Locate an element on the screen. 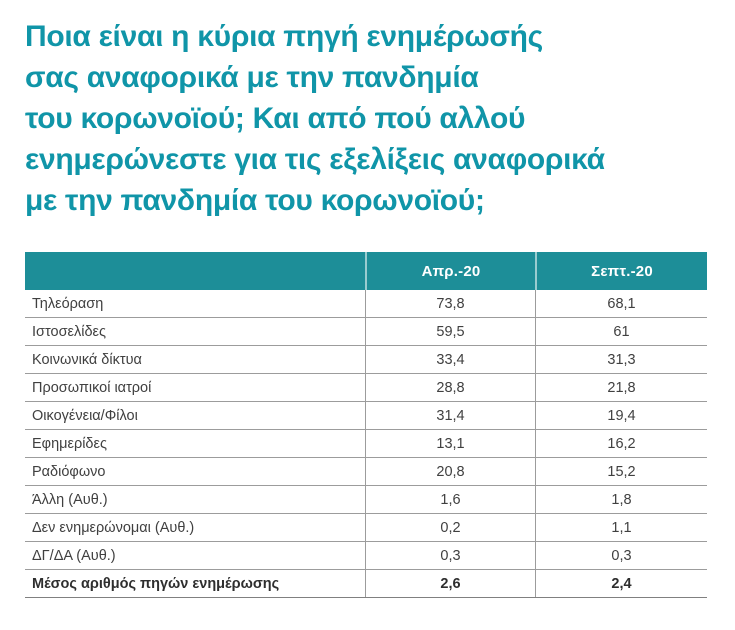 The image size is (735, 630). row-value-sept: 0,3 is located at coordinates (621, 555).